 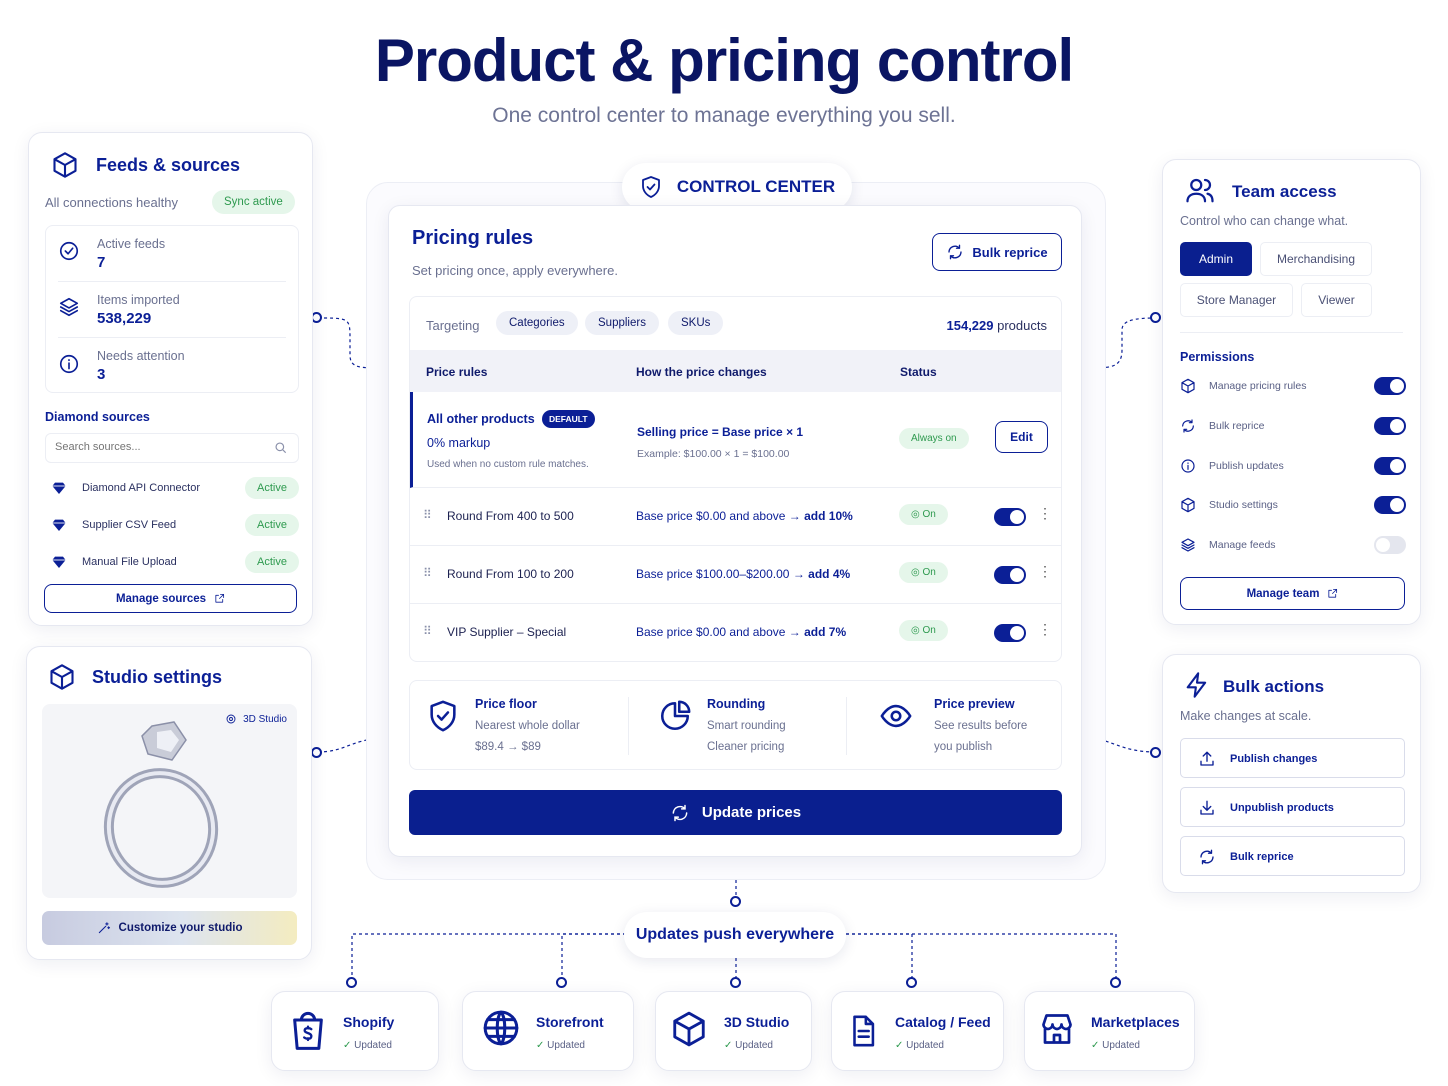 I want to click on manage-sources-button: Manage sources, so click(x=170, y=598).